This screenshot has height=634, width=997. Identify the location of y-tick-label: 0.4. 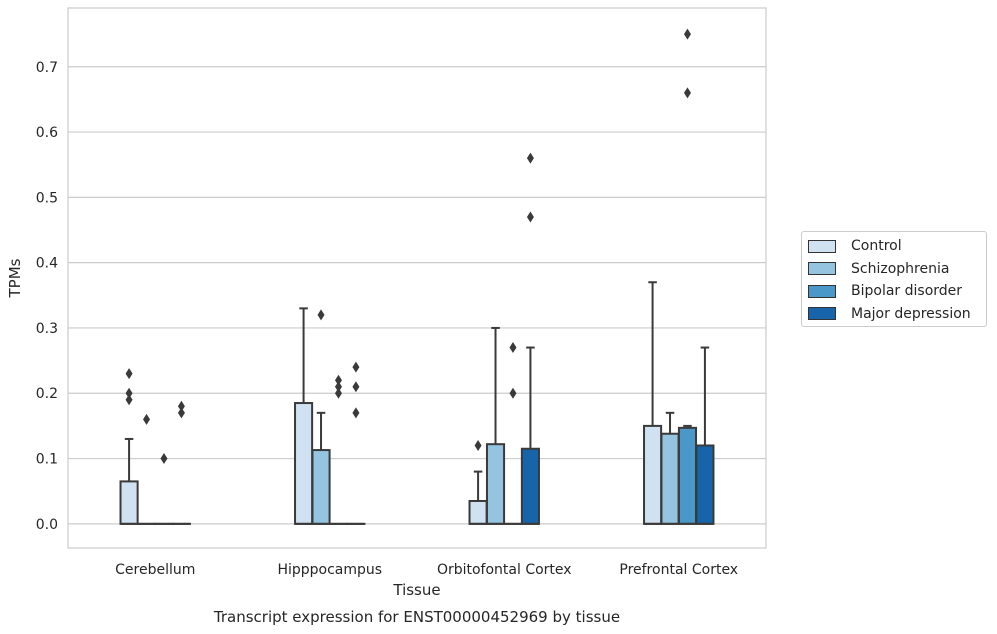
(47, 264).